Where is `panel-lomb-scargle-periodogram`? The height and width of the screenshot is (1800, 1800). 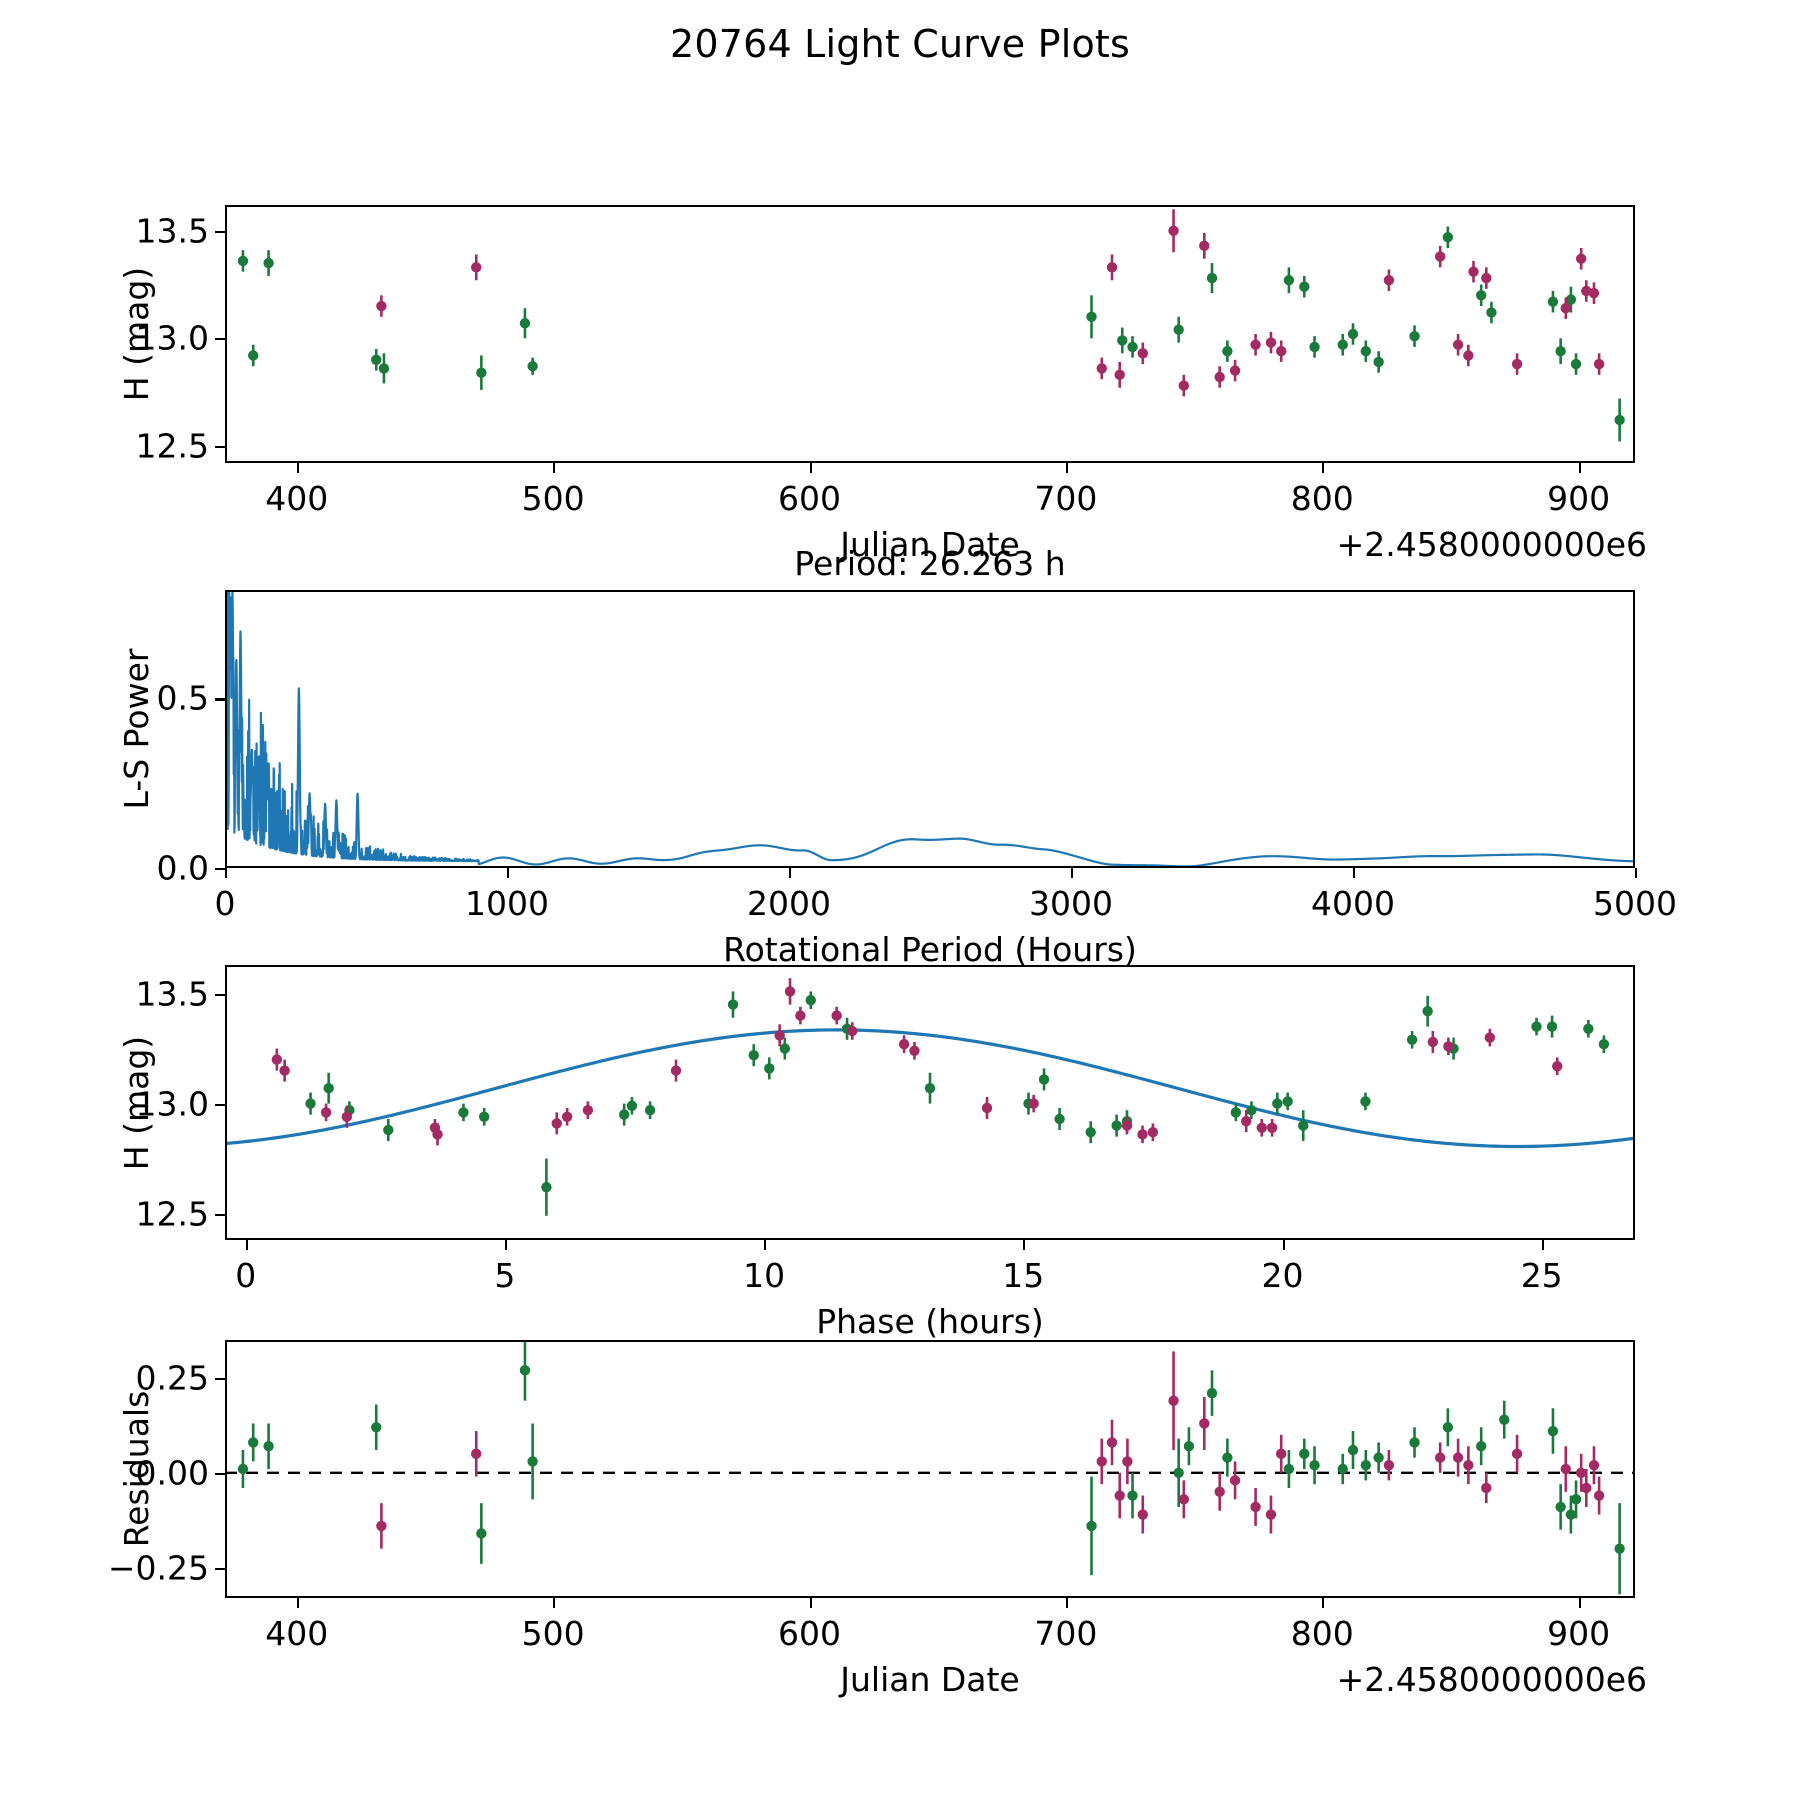 panel-lomb-scargle-periodogram is located at coordinates (926, 734).